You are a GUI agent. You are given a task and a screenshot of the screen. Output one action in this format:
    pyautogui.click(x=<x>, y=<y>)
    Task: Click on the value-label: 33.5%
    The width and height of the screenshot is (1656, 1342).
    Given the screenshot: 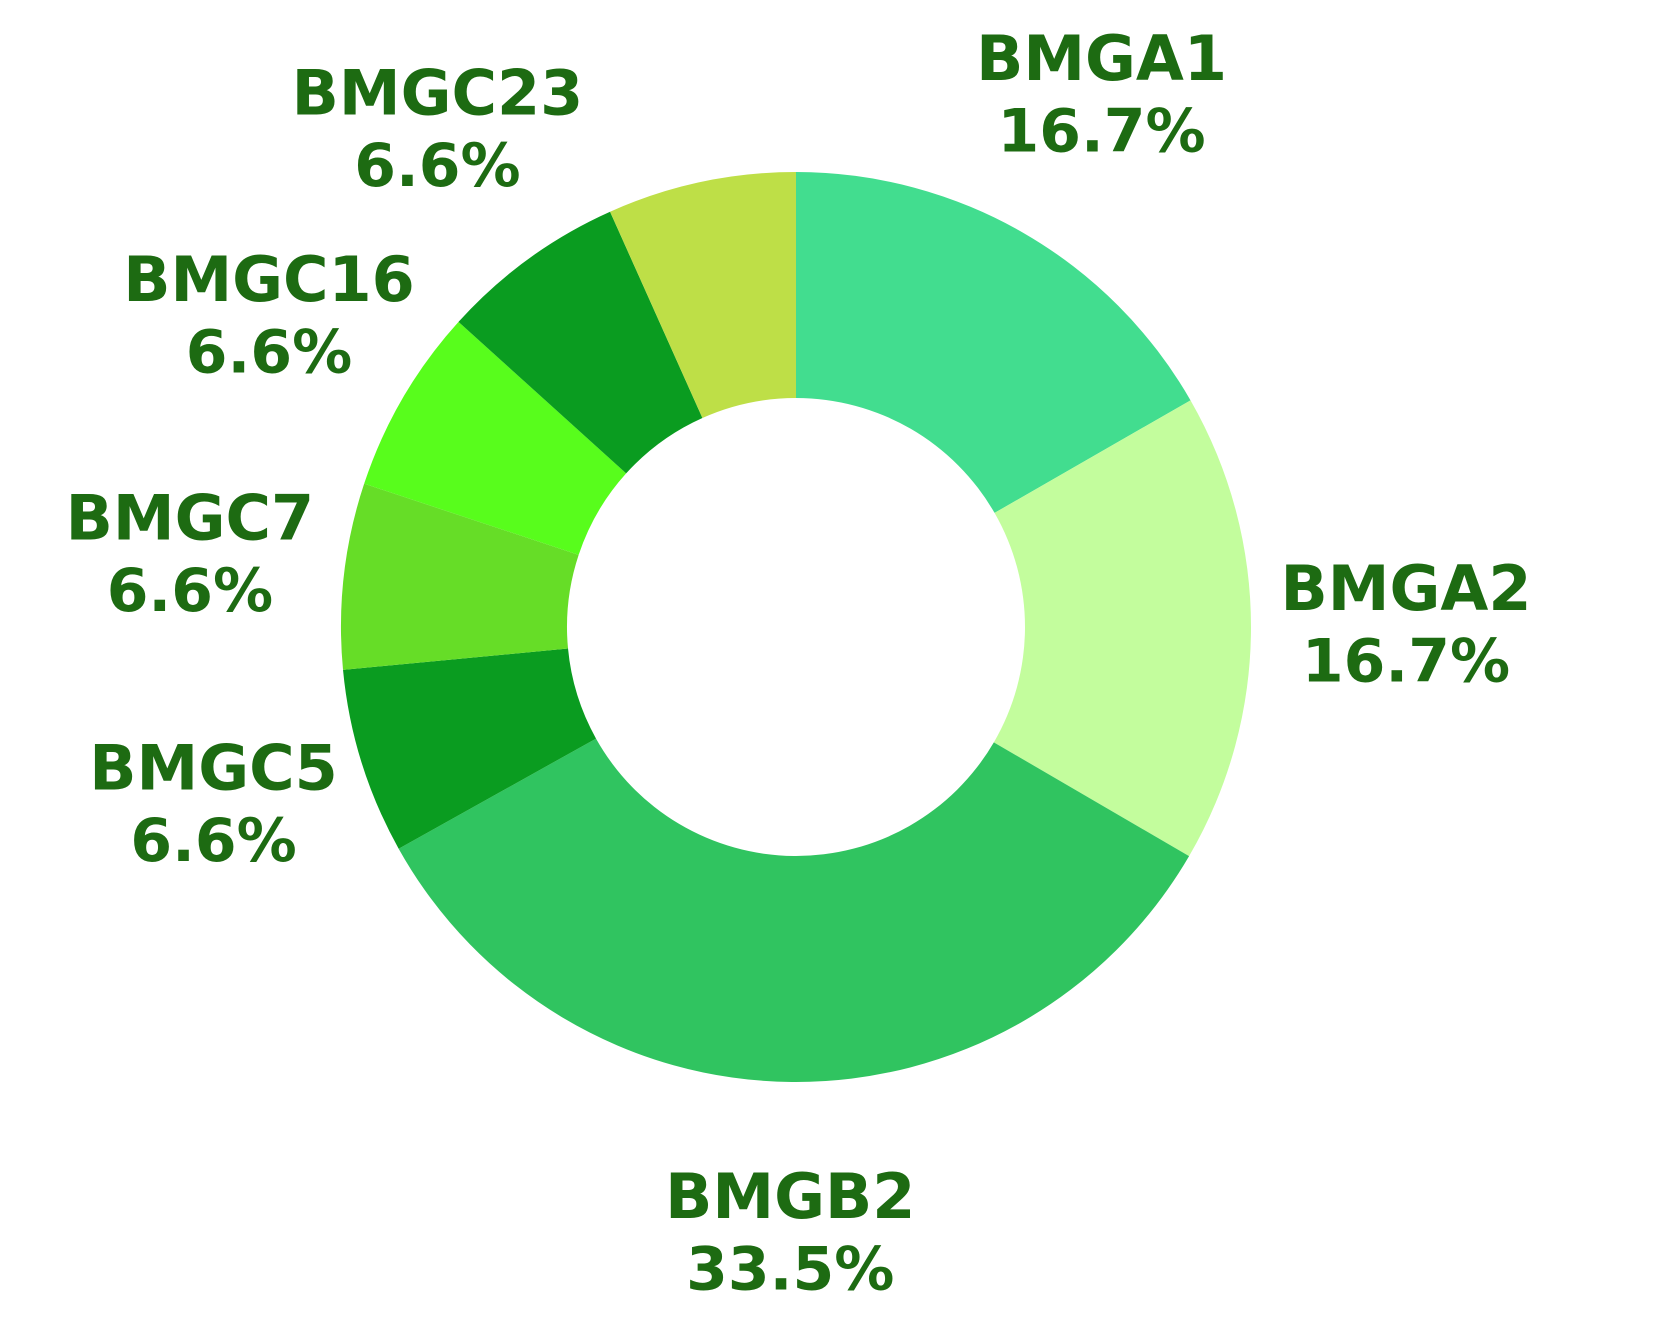 What is the action you would take?
    pyautogui.click(x=790, y=1270)
    